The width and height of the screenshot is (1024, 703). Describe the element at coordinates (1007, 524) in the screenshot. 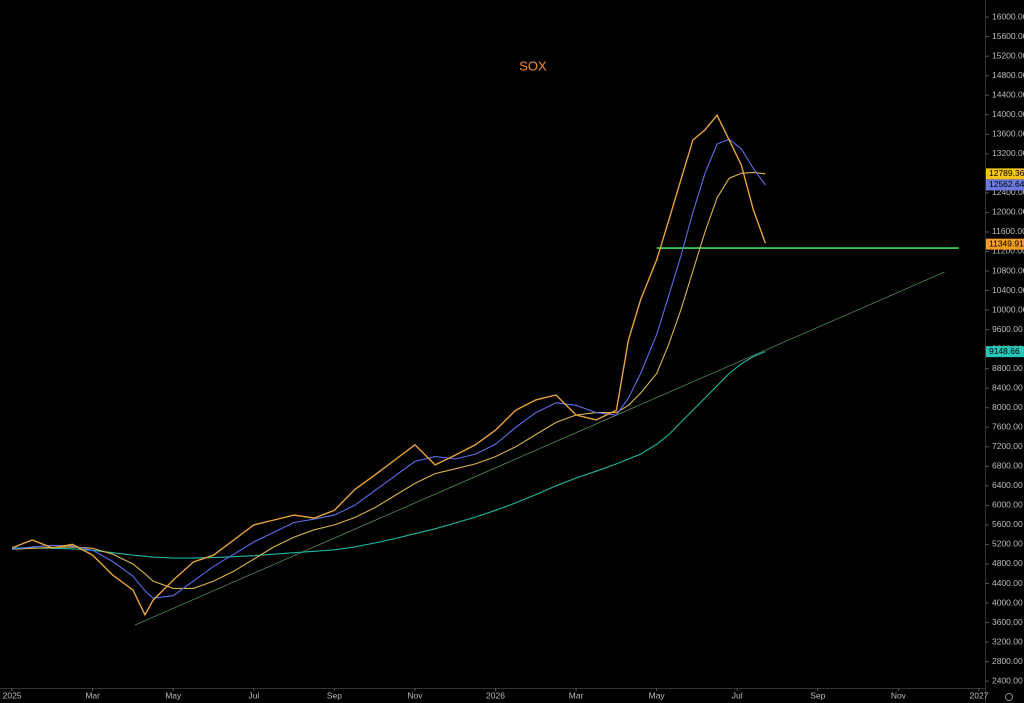

I see `y-tick-label: 5600.00` at that location.